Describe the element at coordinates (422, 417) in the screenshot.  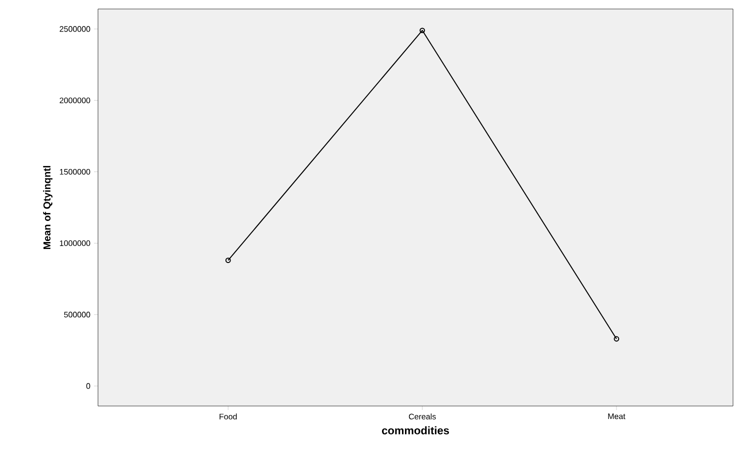
I see `x-tick-label: Cereals` at that location.